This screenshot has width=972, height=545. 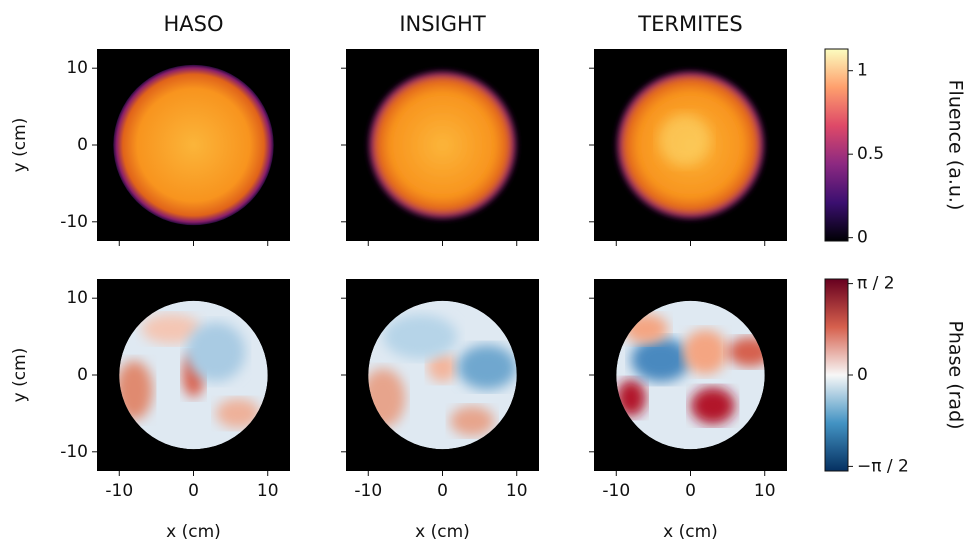 What do you see at coordinates (883, 466) in the screenshot?
I see `colorbar-tick-label: −π / 2` at bounding box center [883, 466].